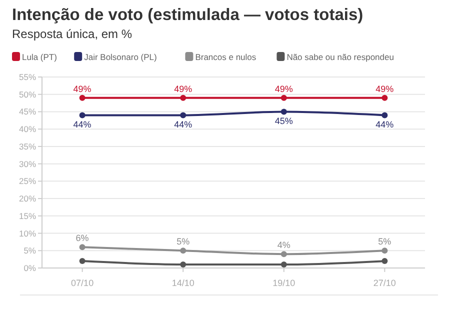 The width and height of the screenshot is (458, 332). I want to click on y-tick-label: 20%, so click(27, 199).